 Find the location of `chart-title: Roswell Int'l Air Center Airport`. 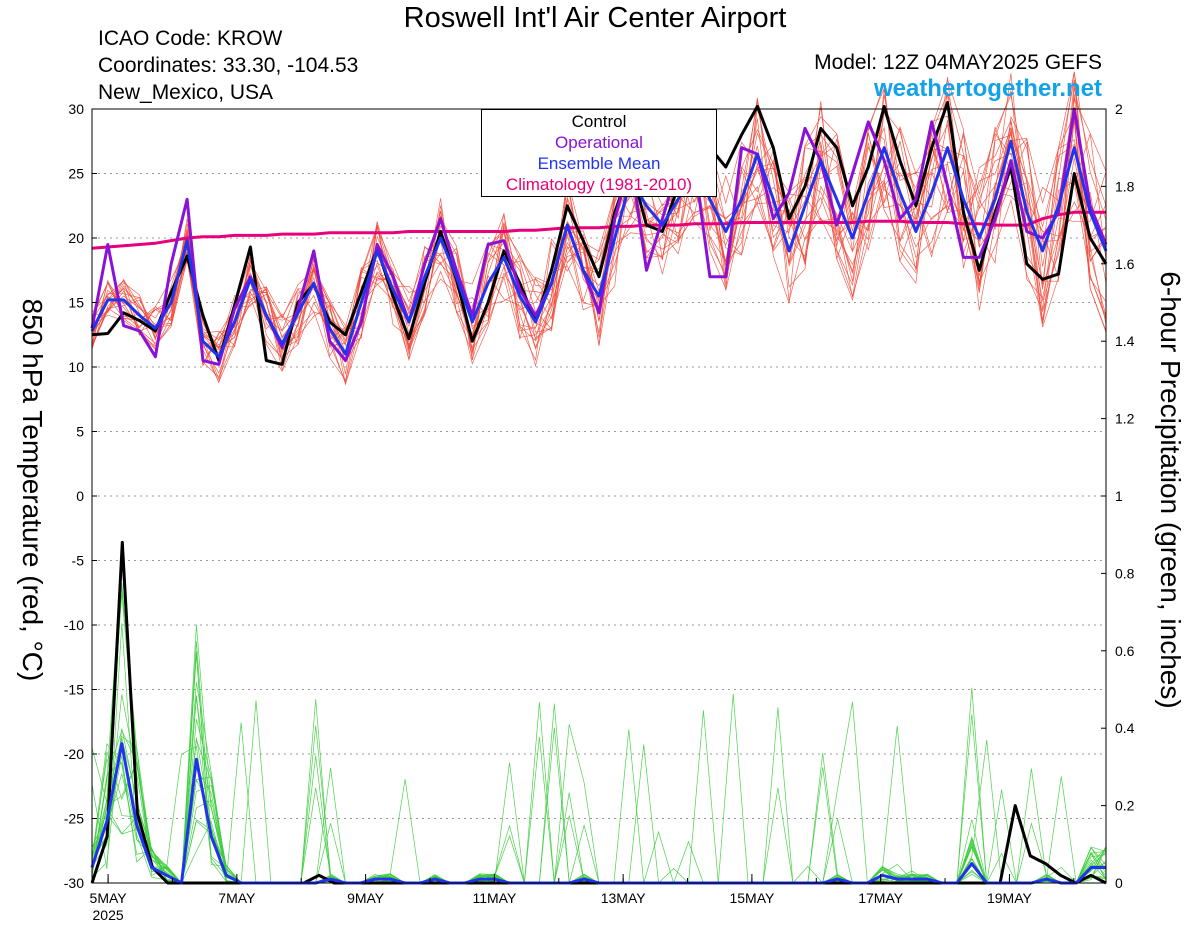

chart-title: Roswell Int'l Air Center Airport is located at coordinates (595, 18).